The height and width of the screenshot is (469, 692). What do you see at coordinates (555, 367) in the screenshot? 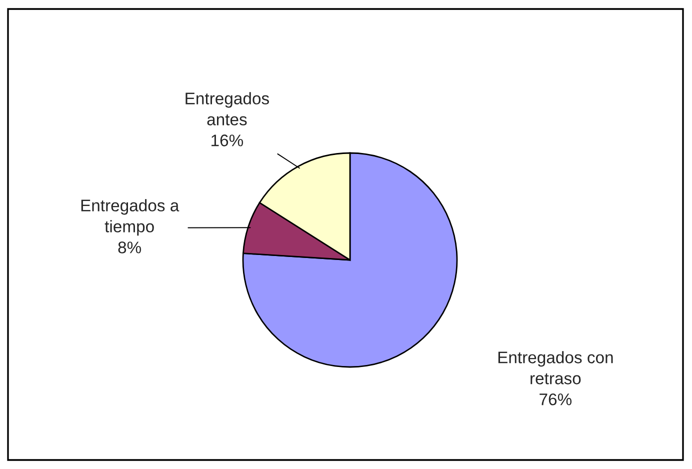
I see `slice-label: Entregados con retraso` at bounding box center [555, 367].